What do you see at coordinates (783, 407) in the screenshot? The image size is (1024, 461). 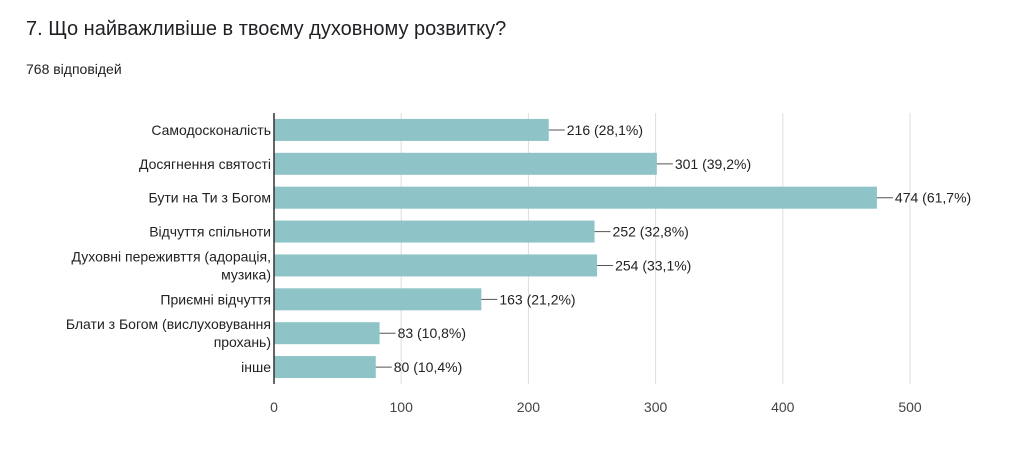 I see `x-tick-label-400: 400` at bounding box center [783, 407].